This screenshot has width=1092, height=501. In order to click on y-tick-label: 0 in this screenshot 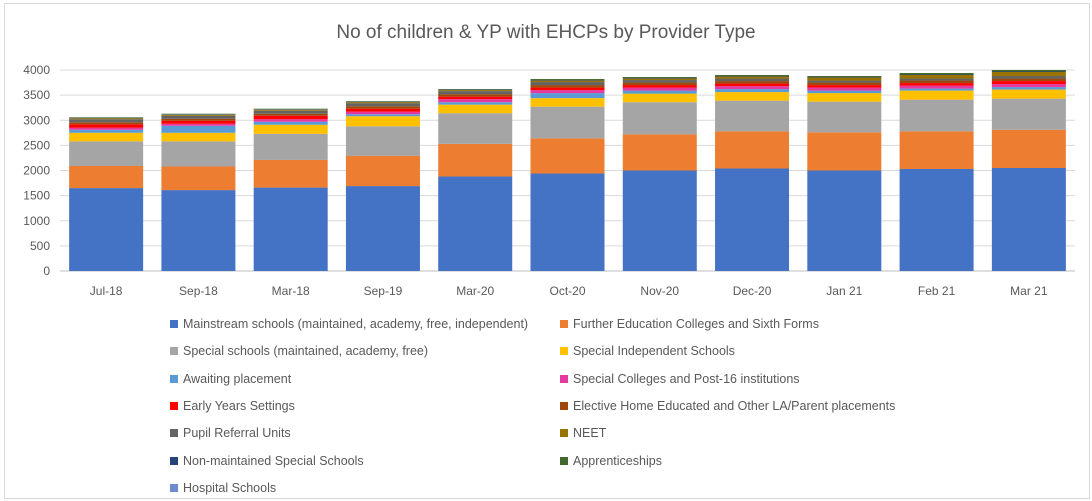, I will do `click(46, 271)`.